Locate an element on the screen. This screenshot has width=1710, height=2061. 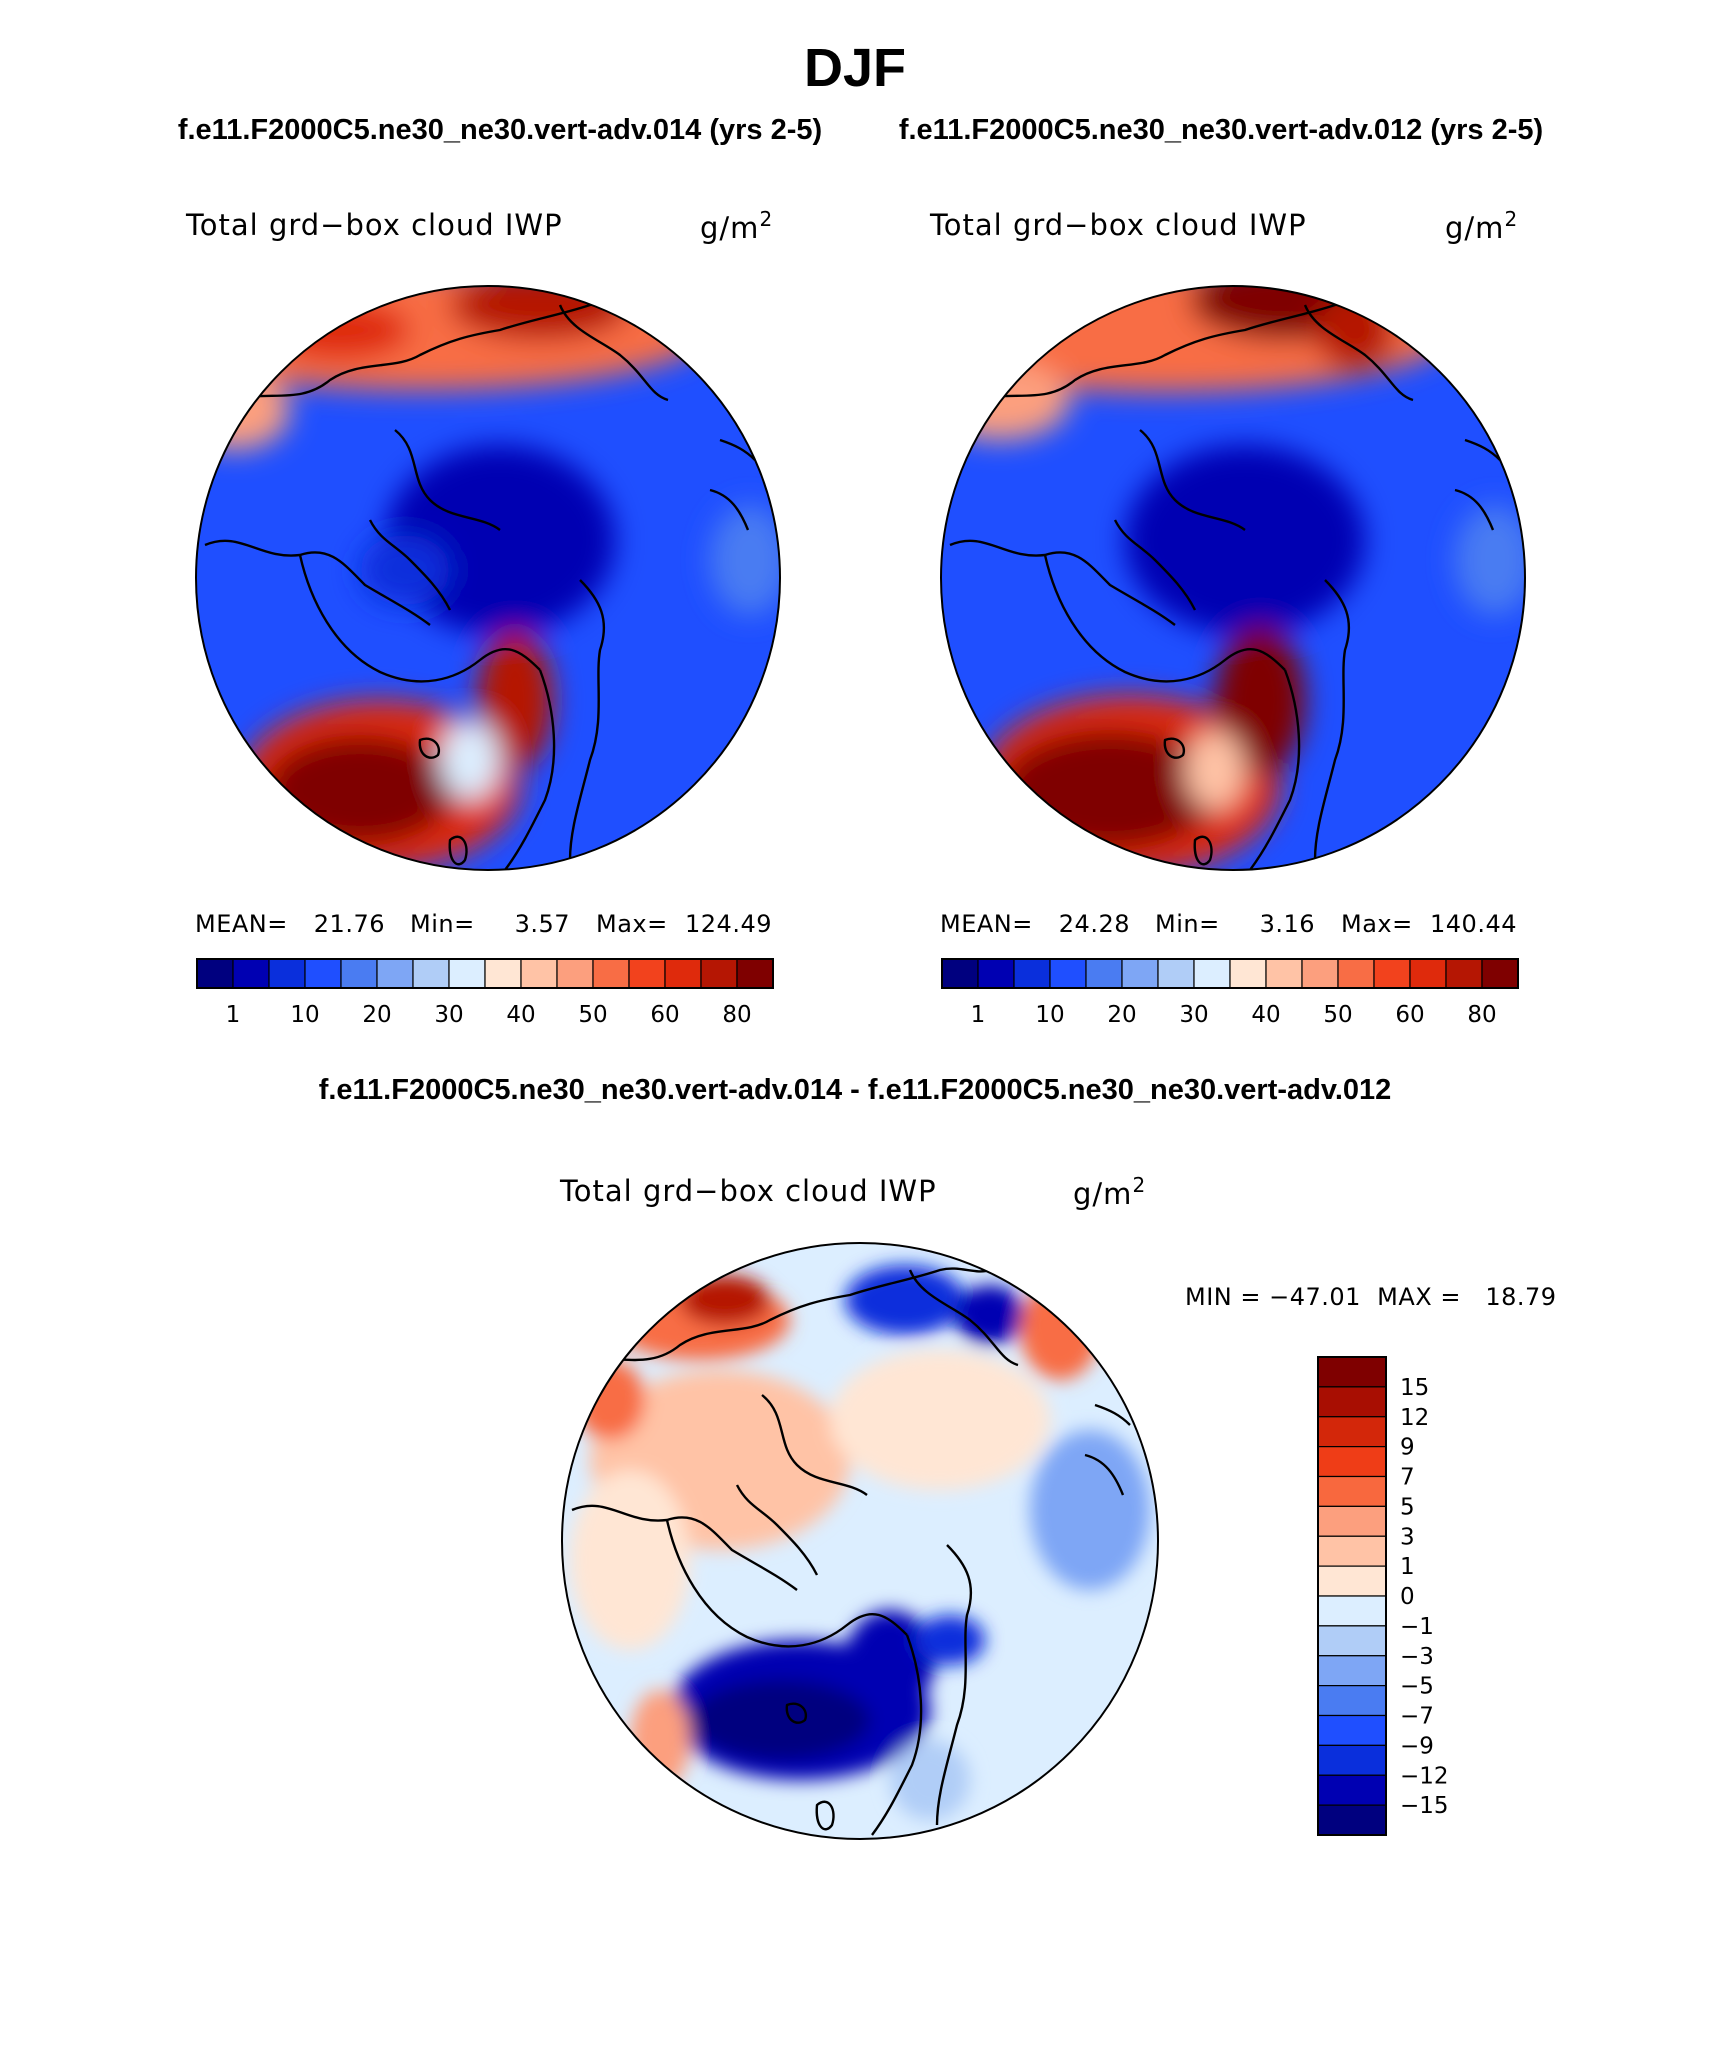
right-min-value: 3.16 is located at coordinates (1287, 924).